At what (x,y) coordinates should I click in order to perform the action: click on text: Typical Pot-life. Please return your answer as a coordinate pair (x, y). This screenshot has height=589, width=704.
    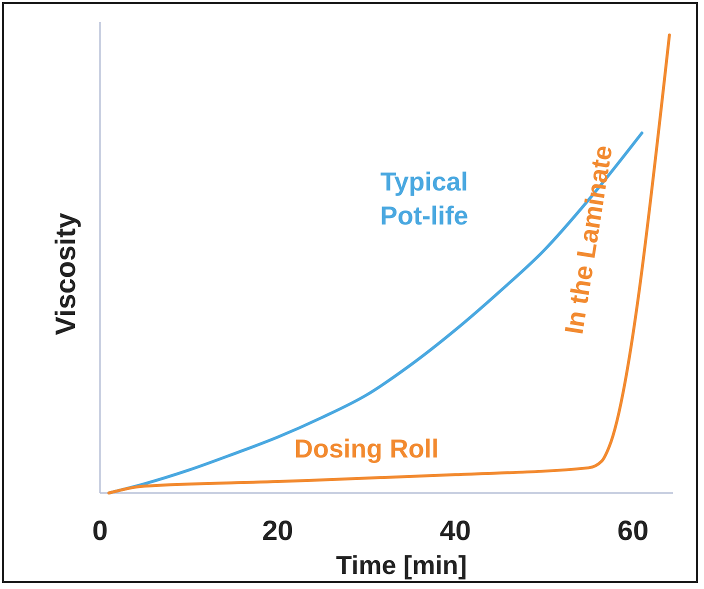
    Looking at the image, I should click on (424, 198).